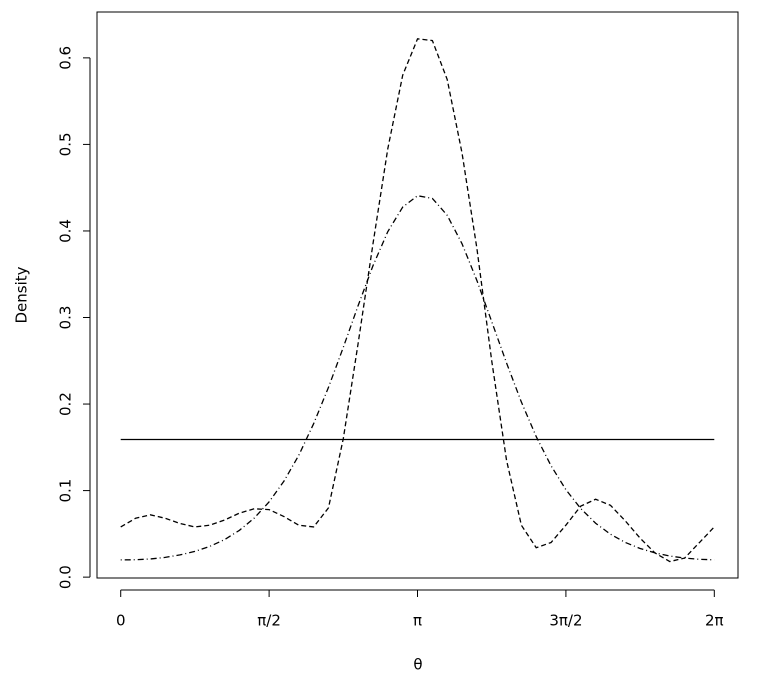 The image size is (768, 690). I want to click on x-tick-label: π, so click(417, 621).